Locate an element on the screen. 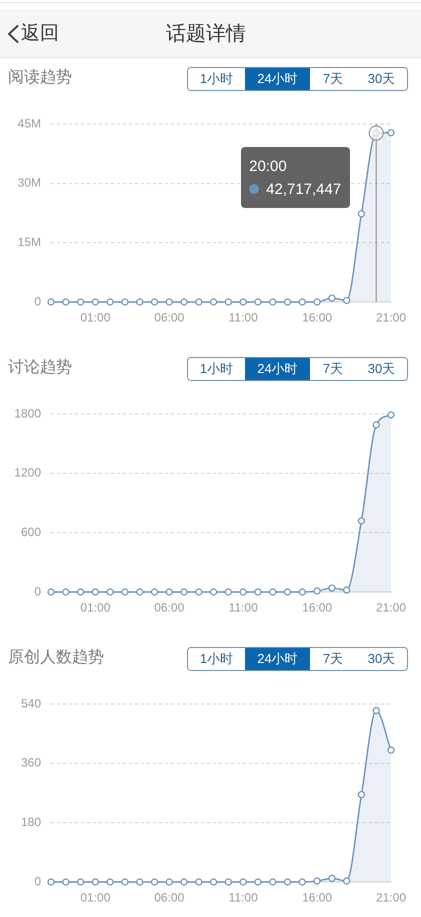  y-tick-label: 1200 is located at coordinates (28, 473).